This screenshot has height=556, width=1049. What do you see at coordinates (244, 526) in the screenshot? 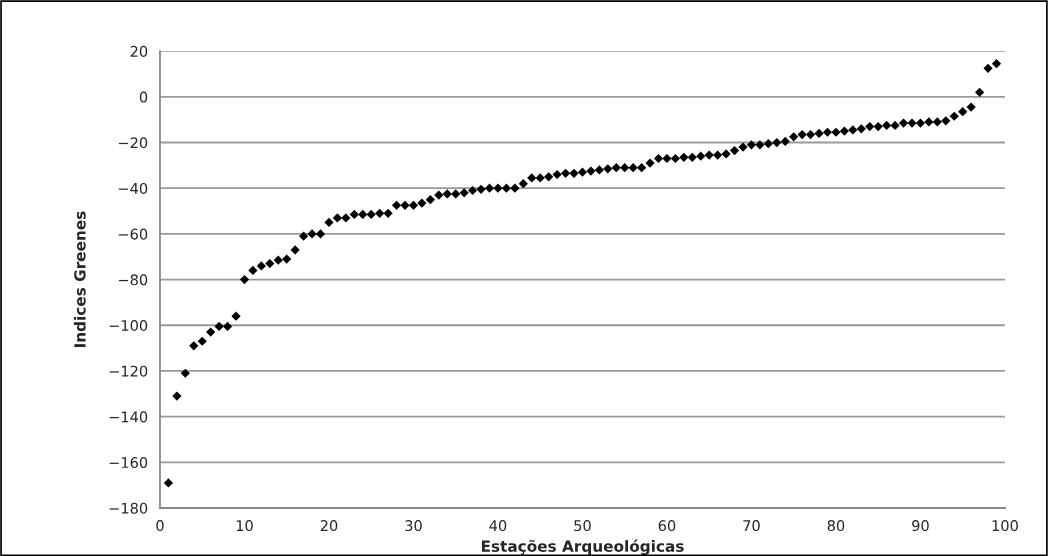
I see `x-tick-label: 10` at bounding box center [244, 526].